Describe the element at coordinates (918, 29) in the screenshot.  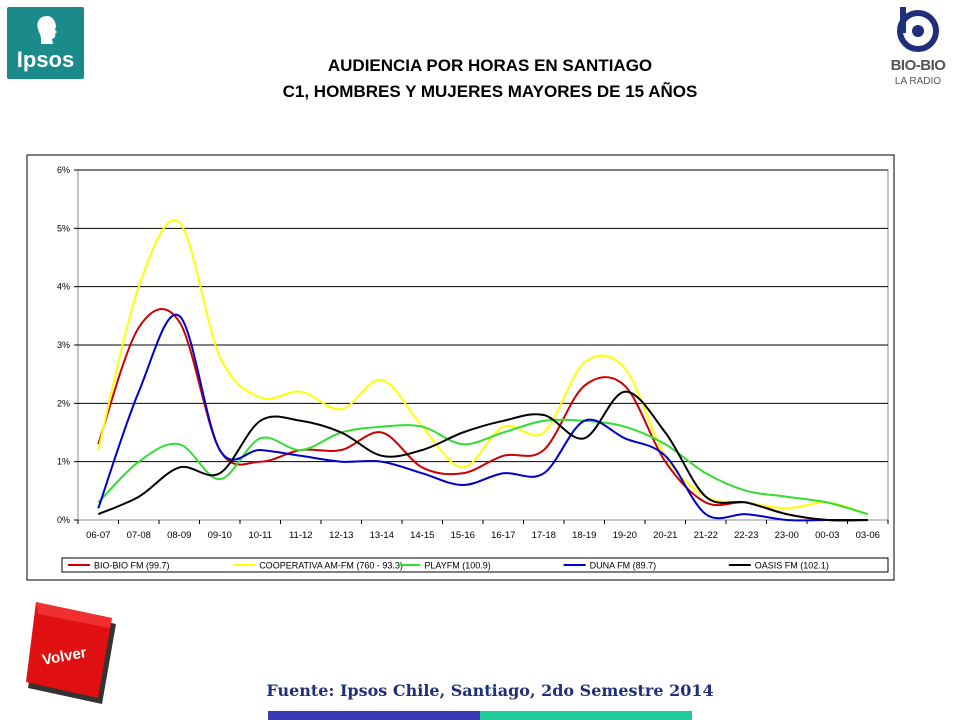
I see `biobio-emblem-icon` at that location.